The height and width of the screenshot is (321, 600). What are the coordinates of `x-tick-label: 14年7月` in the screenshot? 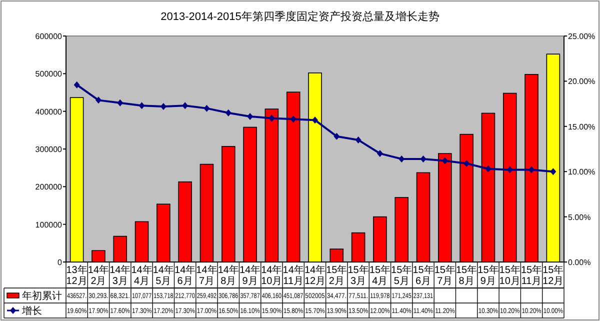 It's located at (207, 275).